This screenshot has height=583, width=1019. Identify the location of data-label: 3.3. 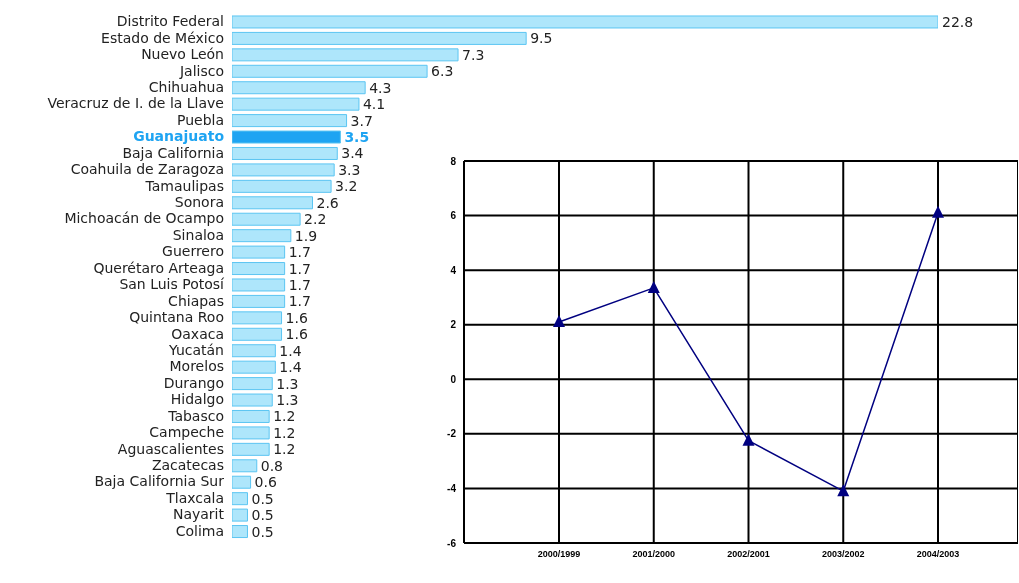
(349, 169).